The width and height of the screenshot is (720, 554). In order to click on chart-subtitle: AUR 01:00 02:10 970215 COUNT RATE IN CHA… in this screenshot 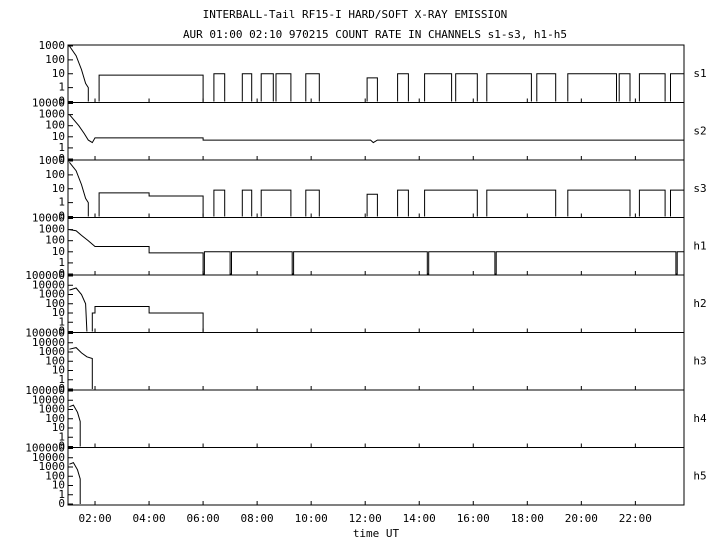, I will do `click(375, 34)`.